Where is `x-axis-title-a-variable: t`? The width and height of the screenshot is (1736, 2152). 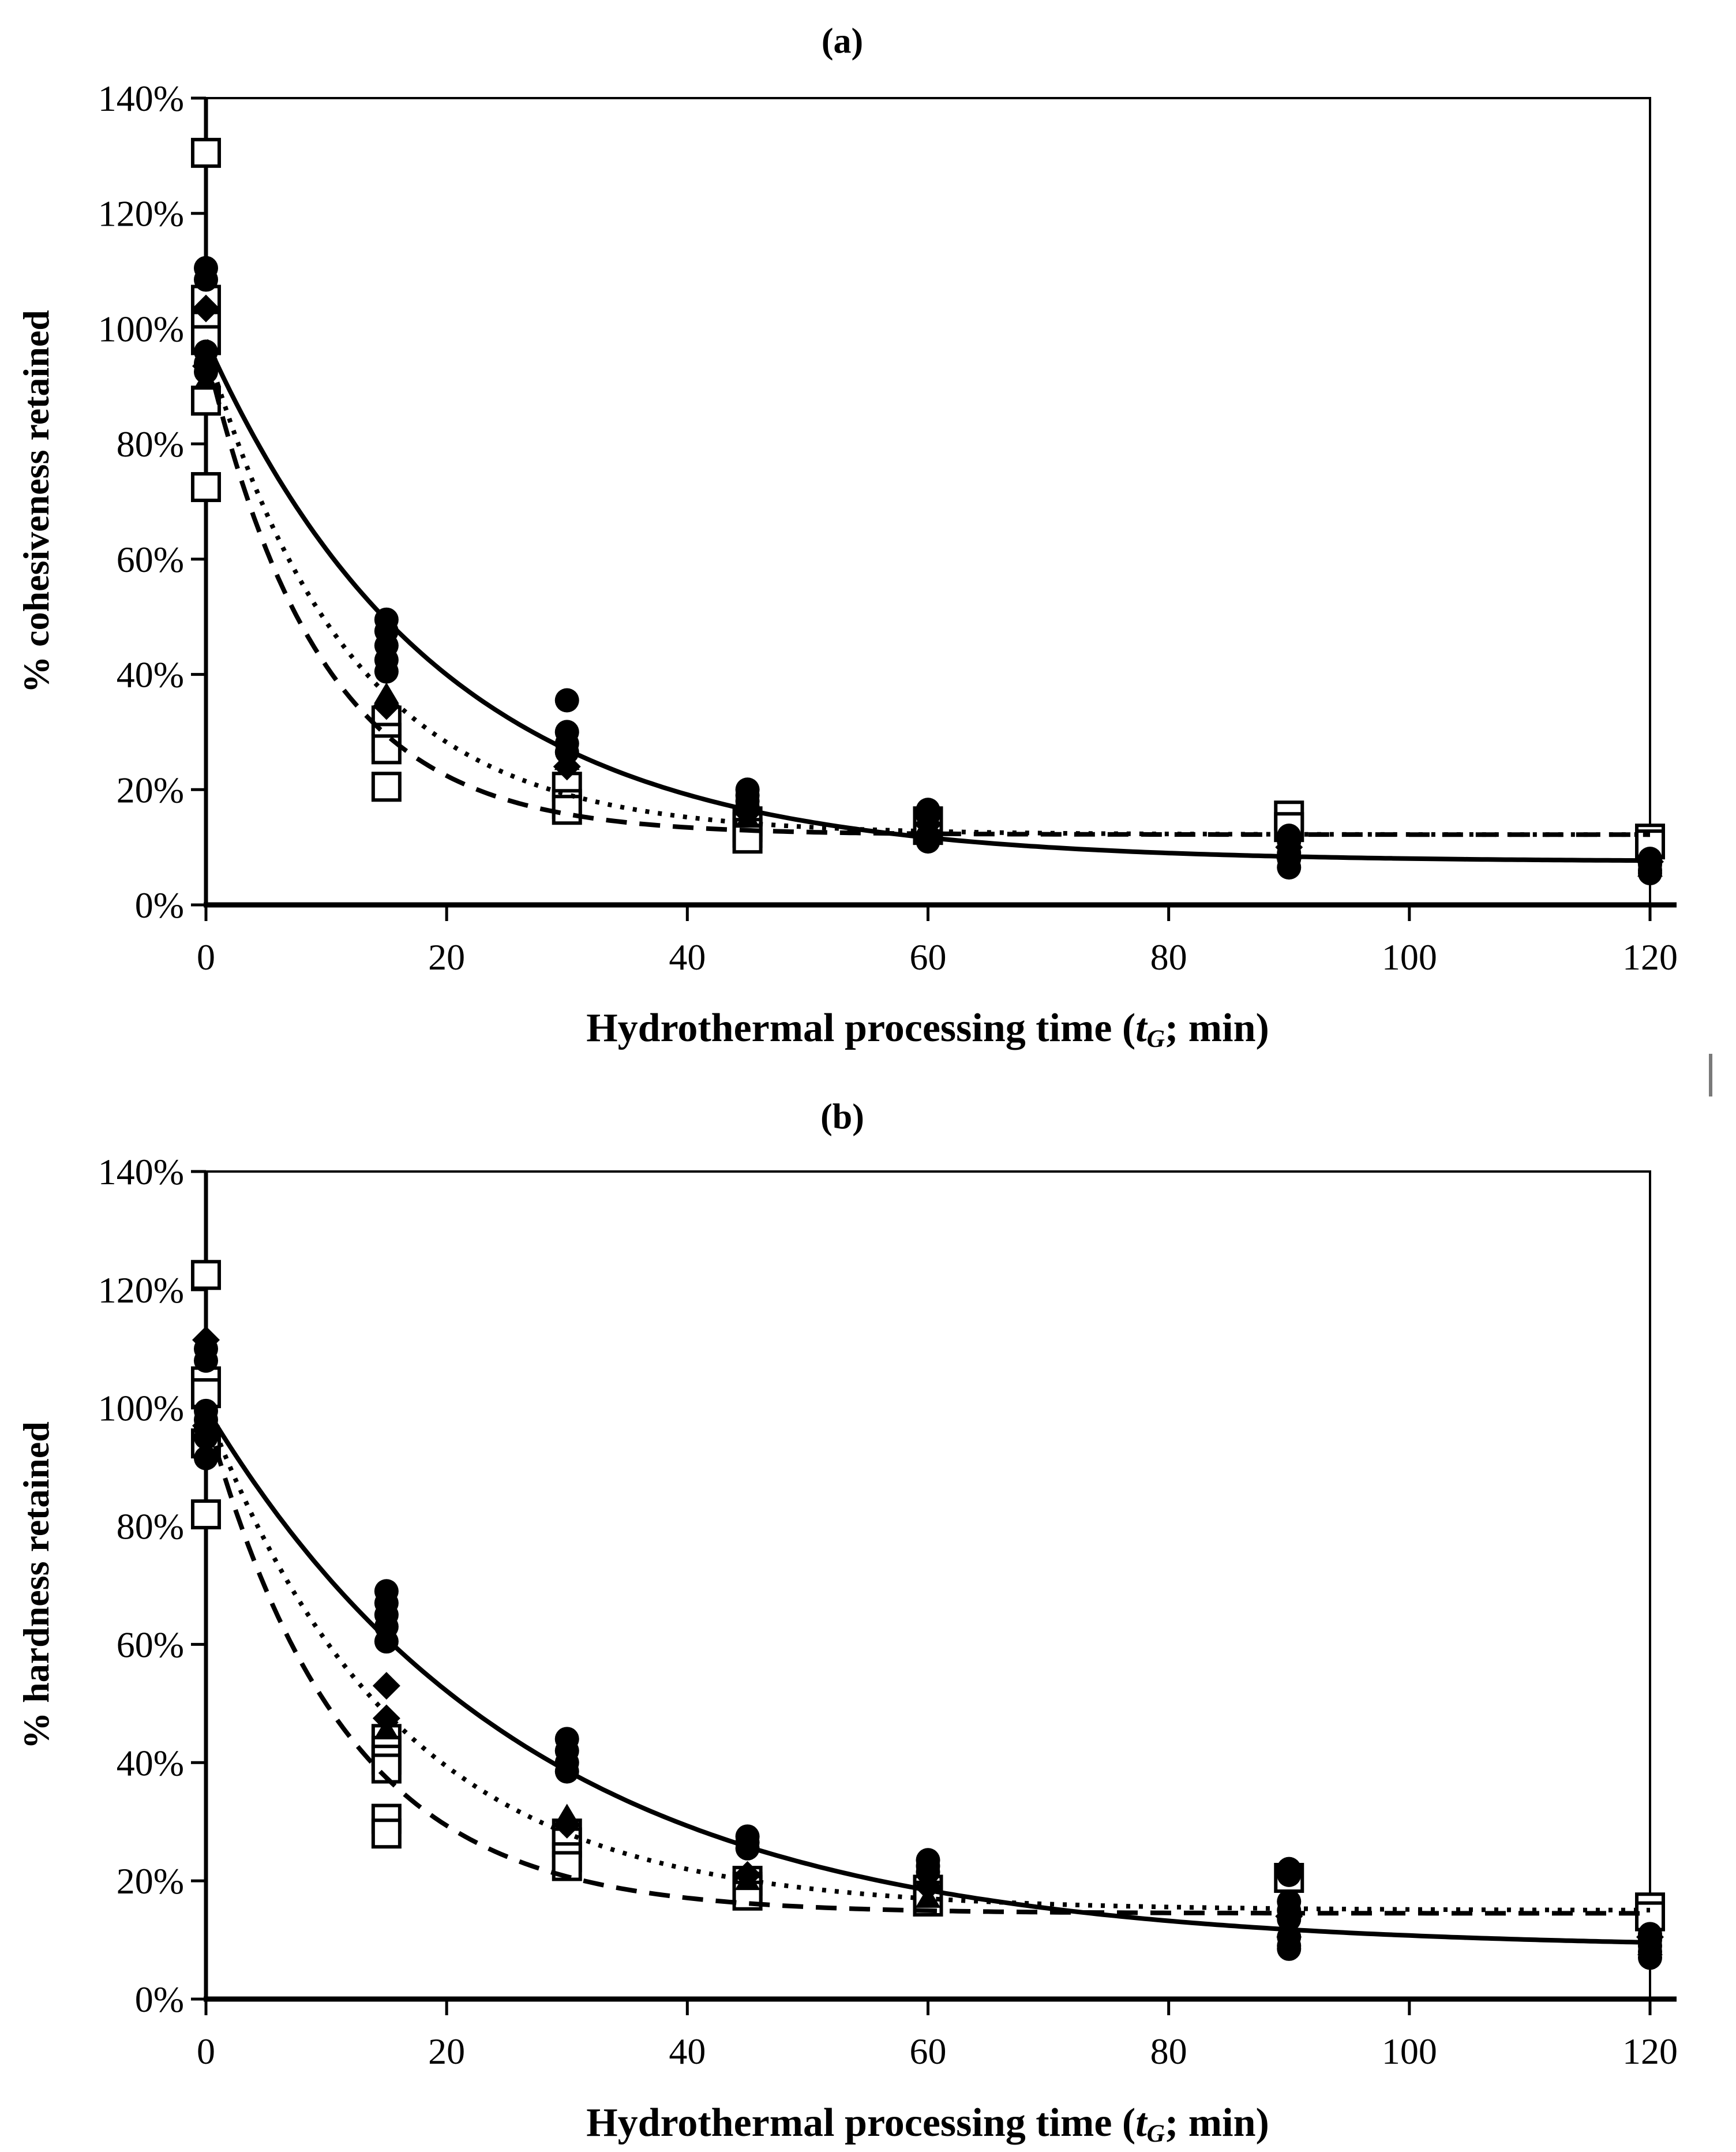 x-axis-title-a-variable: t is located at coordinates (1141, 1028).